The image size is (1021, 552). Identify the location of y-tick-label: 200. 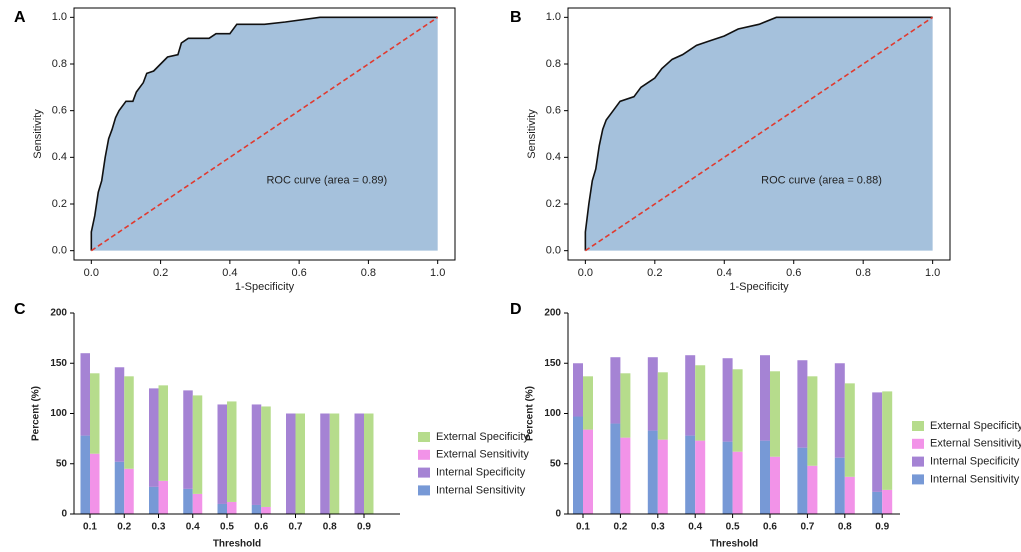
(552, 313).